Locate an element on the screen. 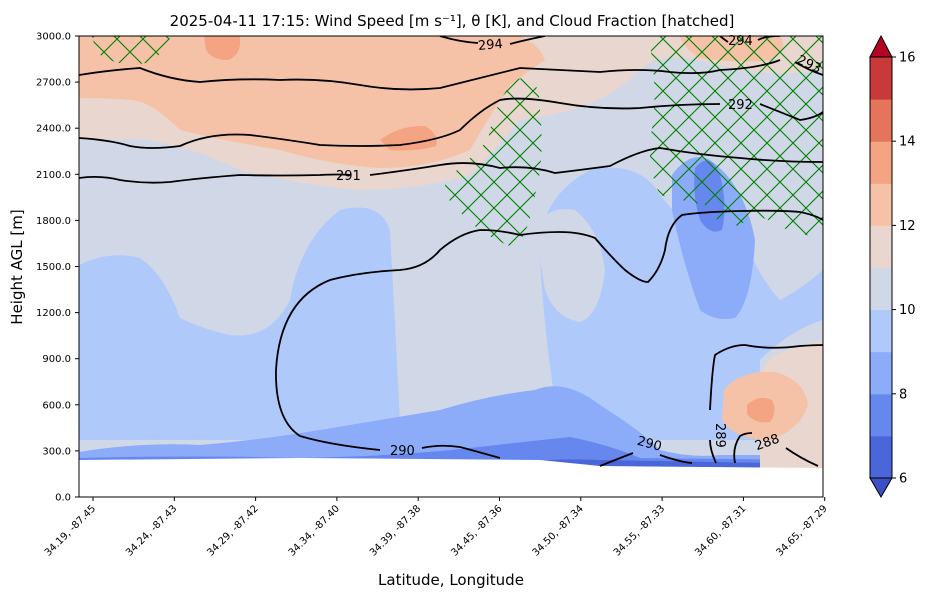  colorbar: 6 8 10 12 14 16 is located at coordinates (892, 266).